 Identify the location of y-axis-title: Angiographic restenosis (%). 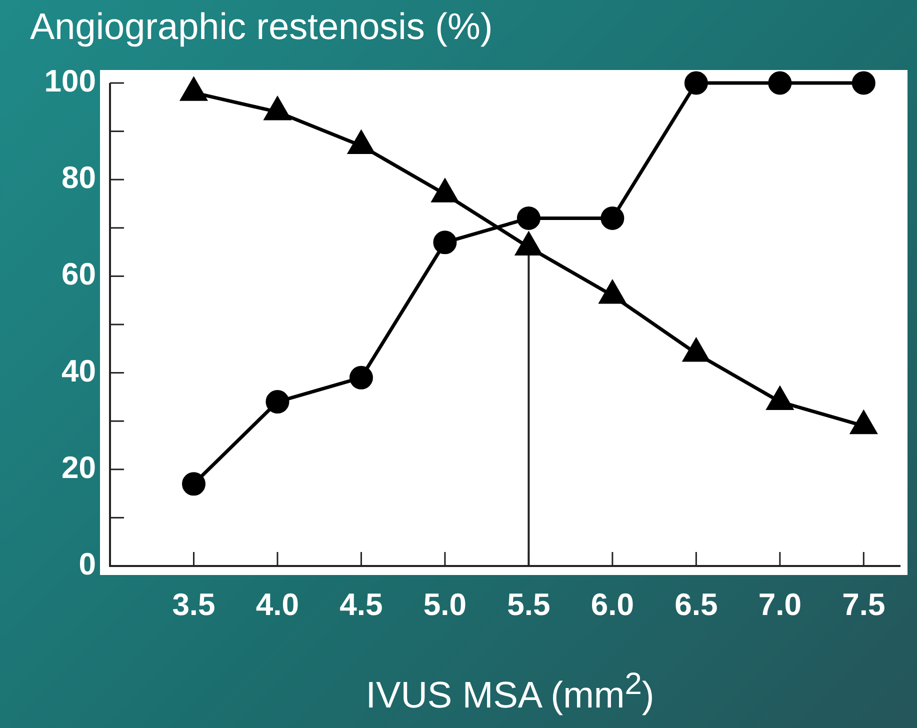
(261, 27).